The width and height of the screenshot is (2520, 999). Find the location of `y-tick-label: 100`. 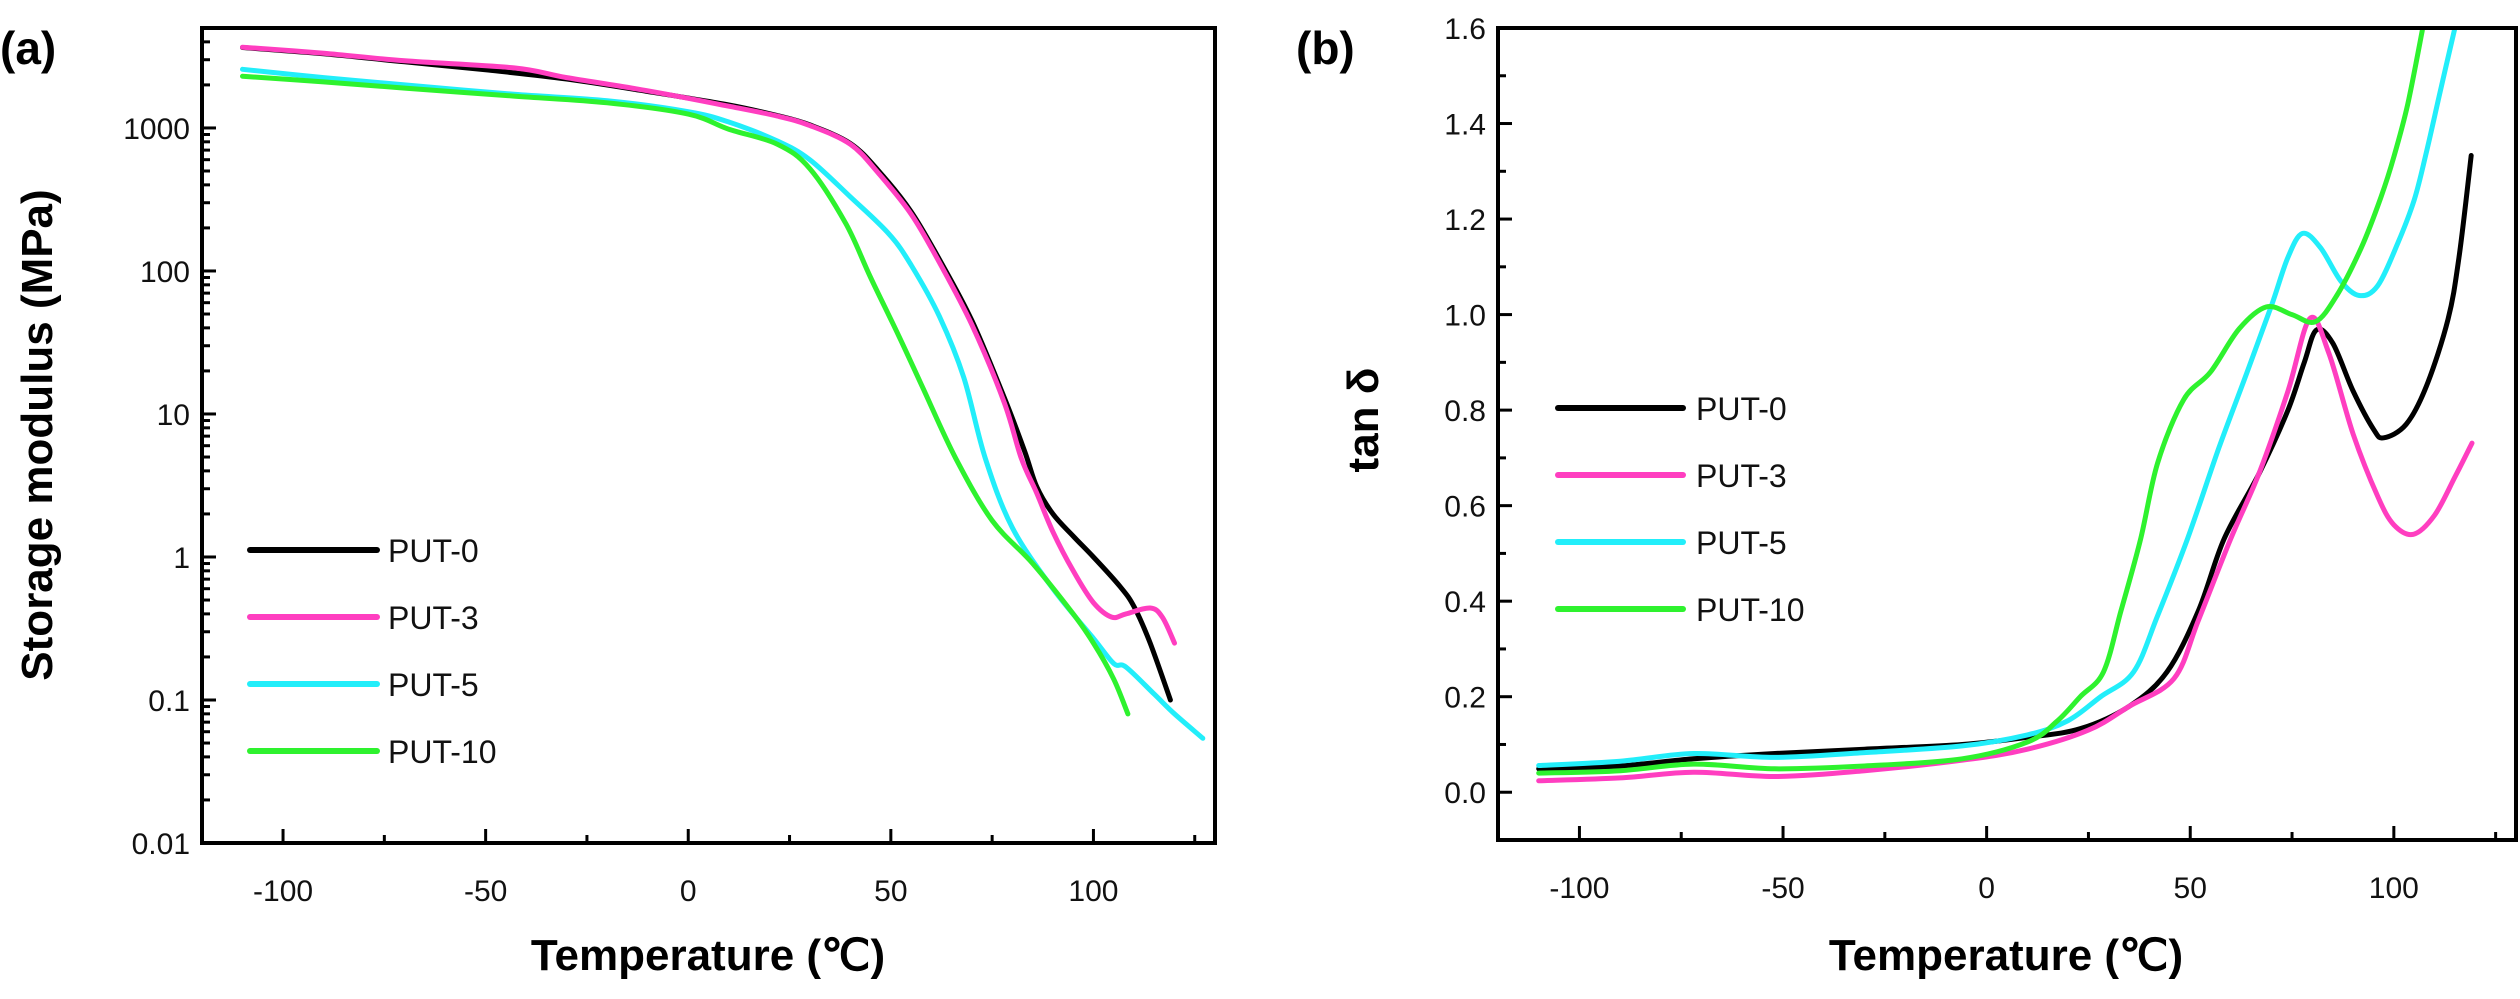

y-tick-label: 100 is located at coordinates (165, 272).